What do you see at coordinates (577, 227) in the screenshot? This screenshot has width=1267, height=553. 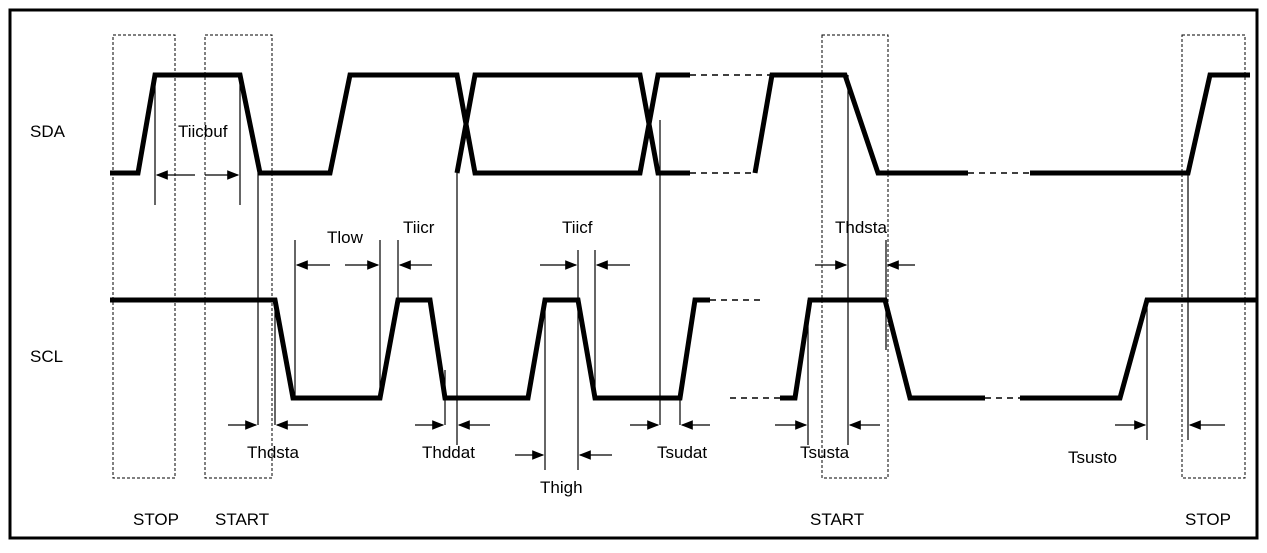 I see `timing-label: Tiicf` at bounding box center [577, 227].